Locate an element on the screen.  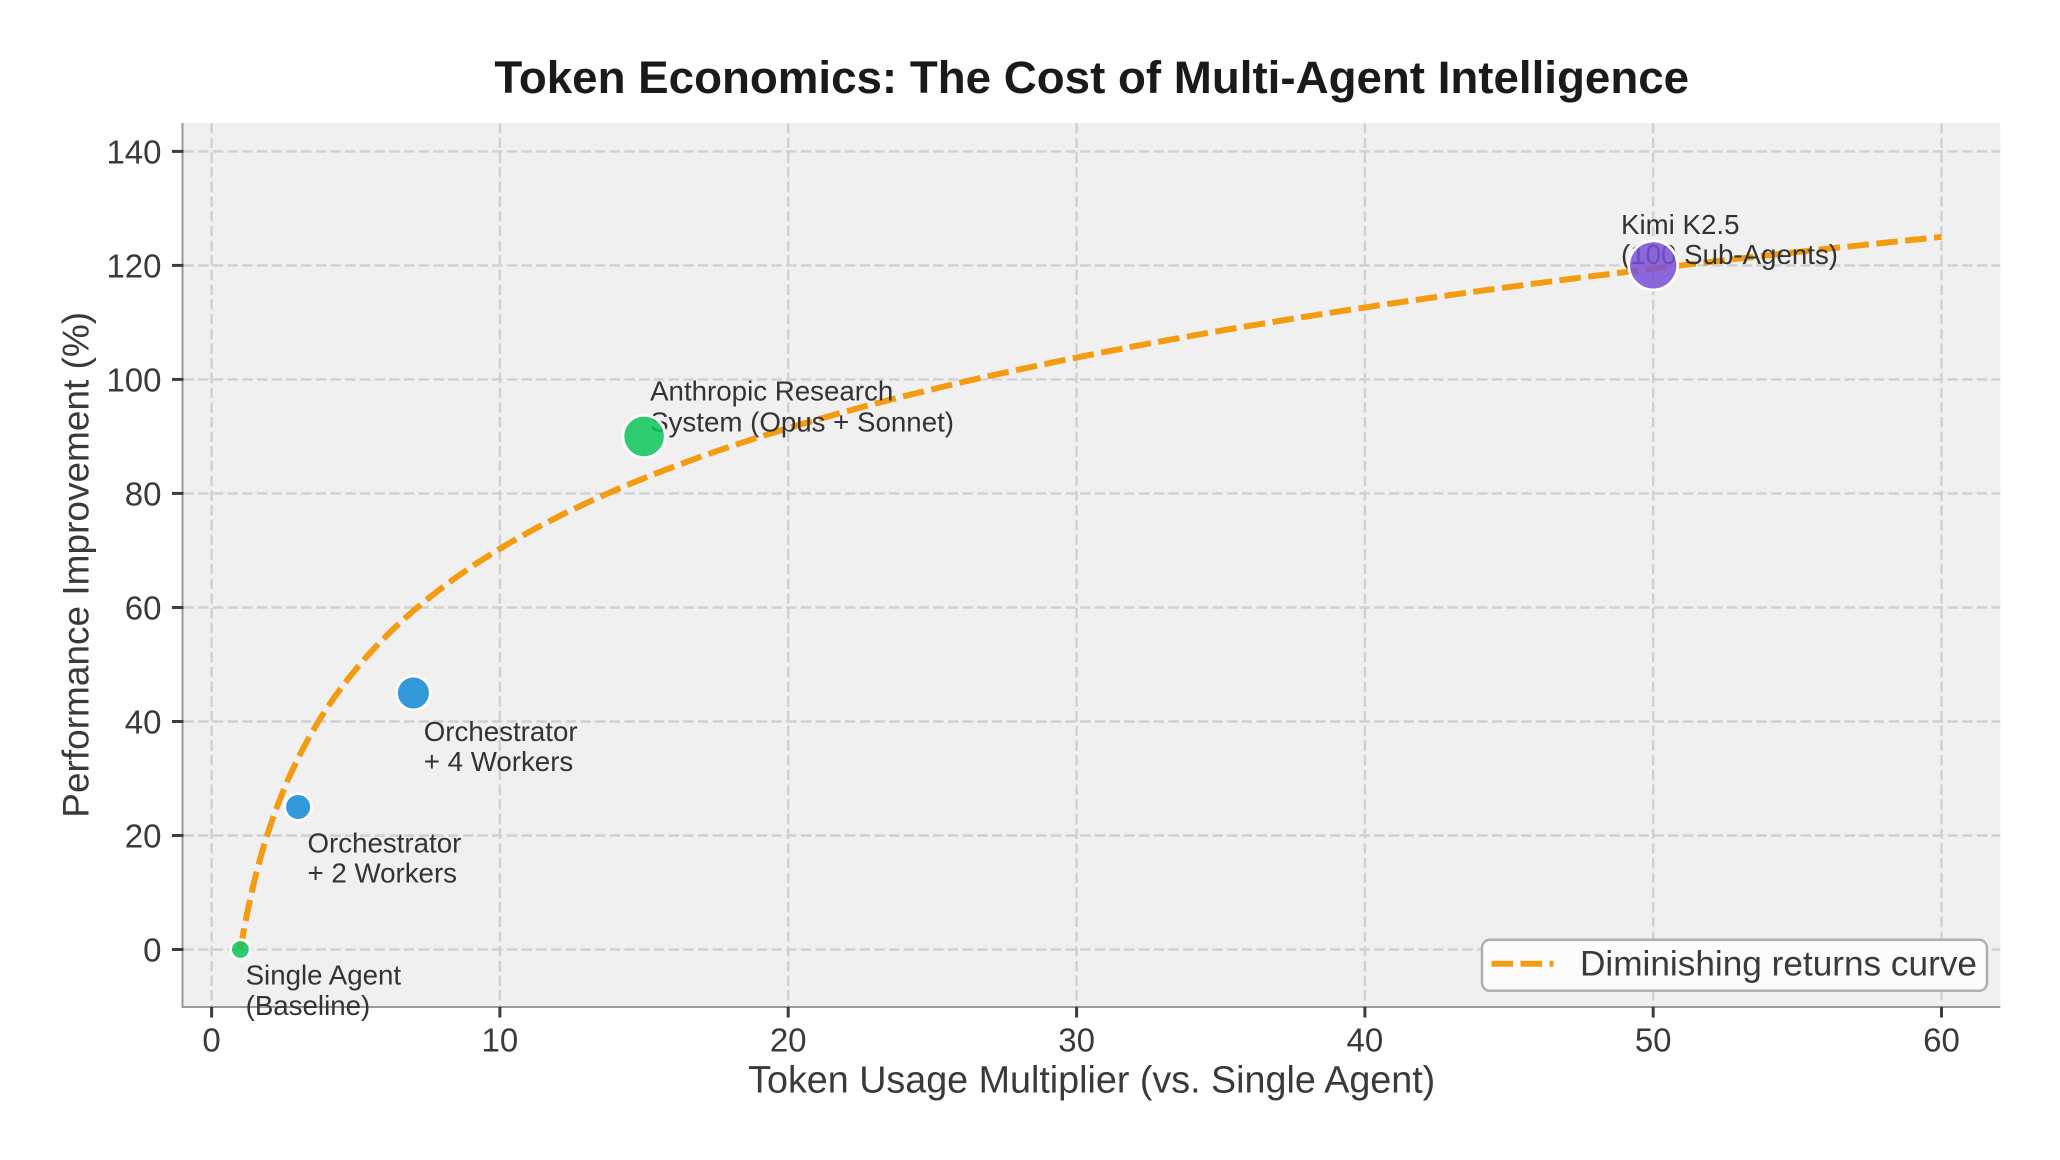
svg-text: (Baseline) is located at coordinates (308, 1005).